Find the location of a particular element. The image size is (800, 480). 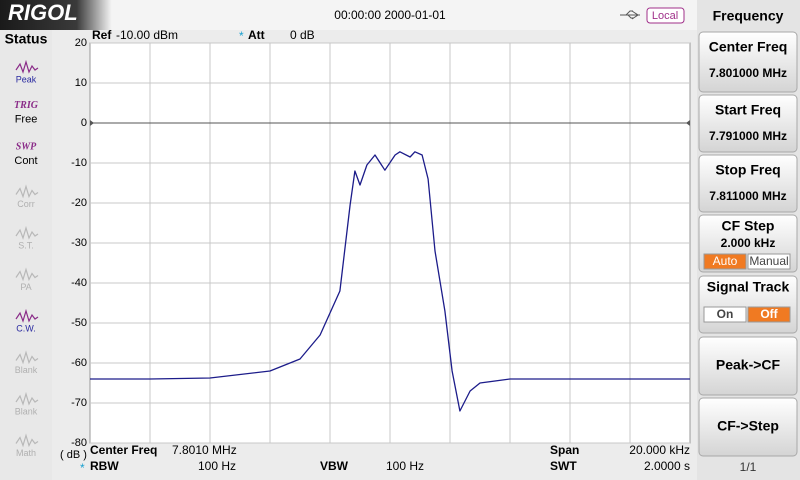

local-label: Local is located at coordinates (665, 16).